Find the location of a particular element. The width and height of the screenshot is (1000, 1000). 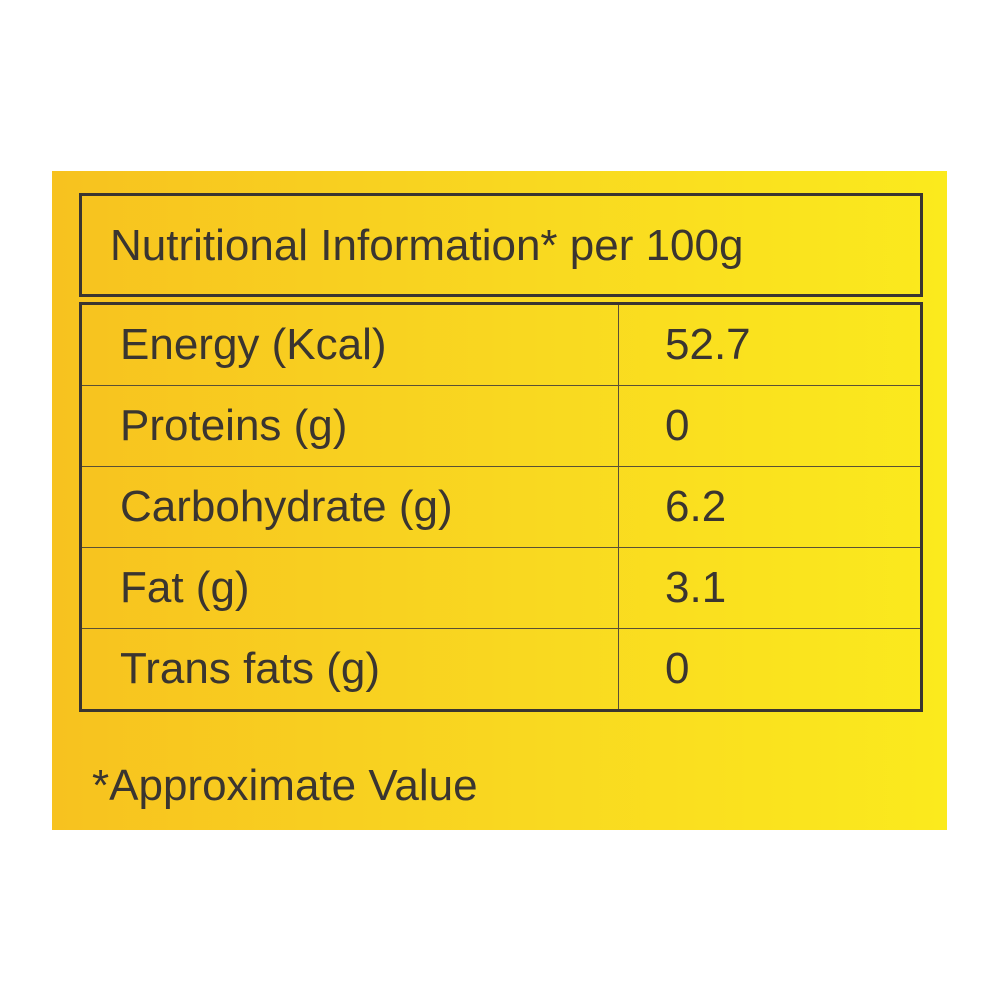

label-cell: Energy (Kcal) is located at coordinates (349, 344).